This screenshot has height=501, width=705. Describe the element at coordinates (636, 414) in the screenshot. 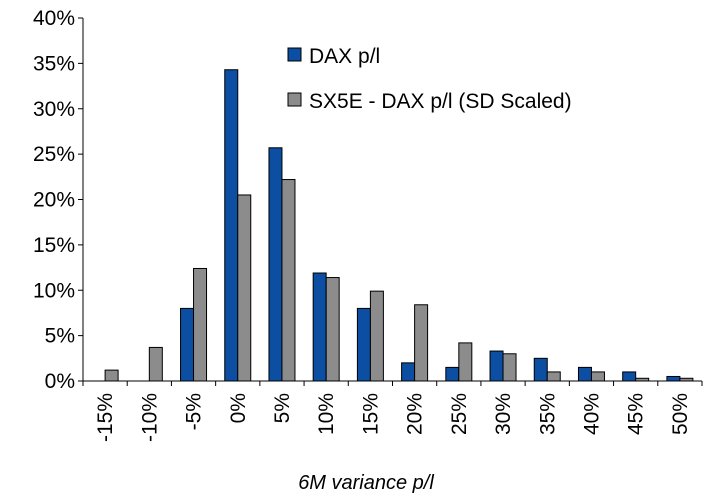

I see `x-tick-label: 45%` at that location.